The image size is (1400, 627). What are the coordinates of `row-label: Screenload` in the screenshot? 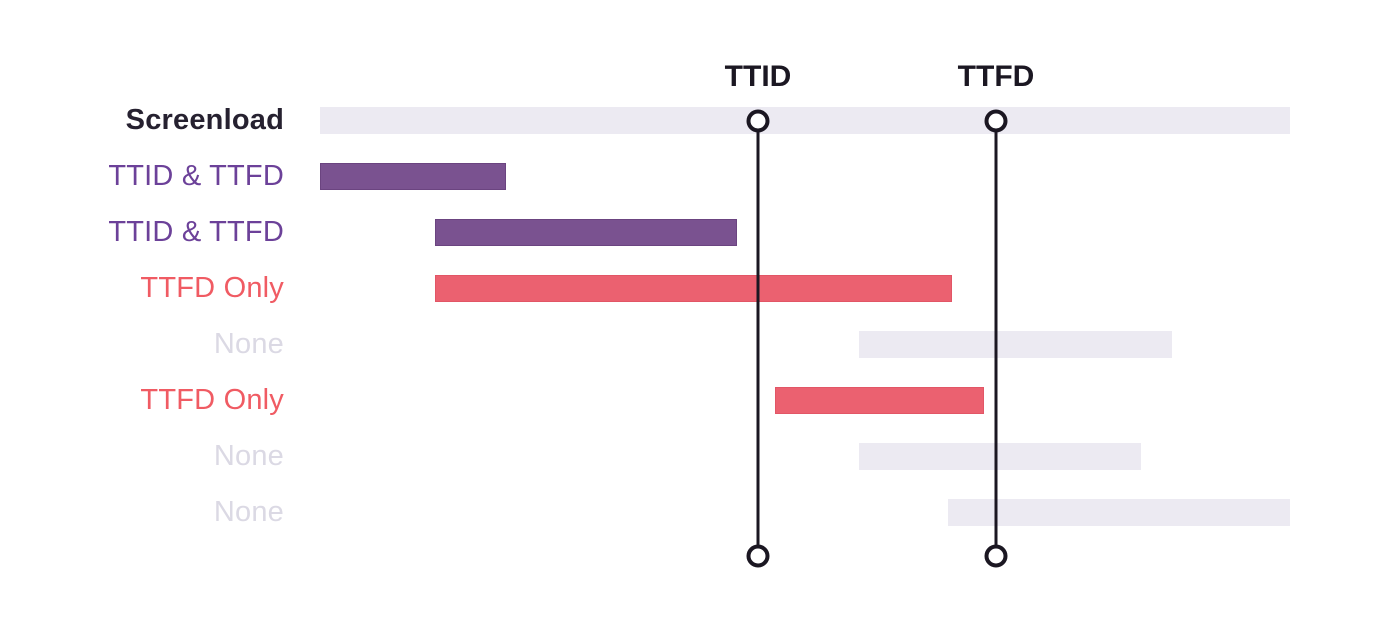 It's located at (204, 120).